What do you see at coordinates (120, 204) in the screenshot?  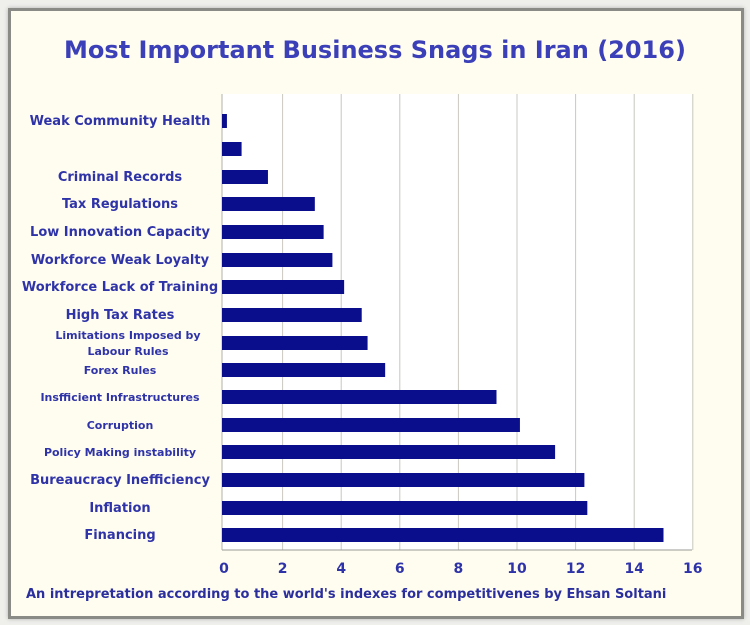 I see `category-label: Tax Regulations` at bounding box center [120, 204].